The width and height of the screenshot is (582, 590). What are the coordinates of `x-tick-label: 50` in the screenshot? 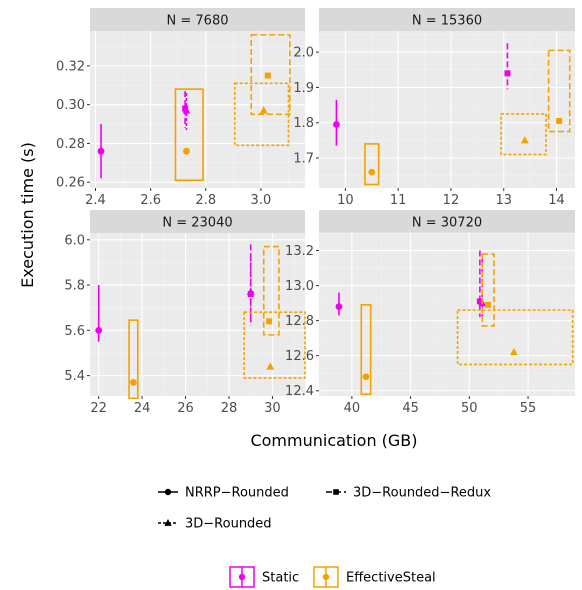 It's located at (469, 408).